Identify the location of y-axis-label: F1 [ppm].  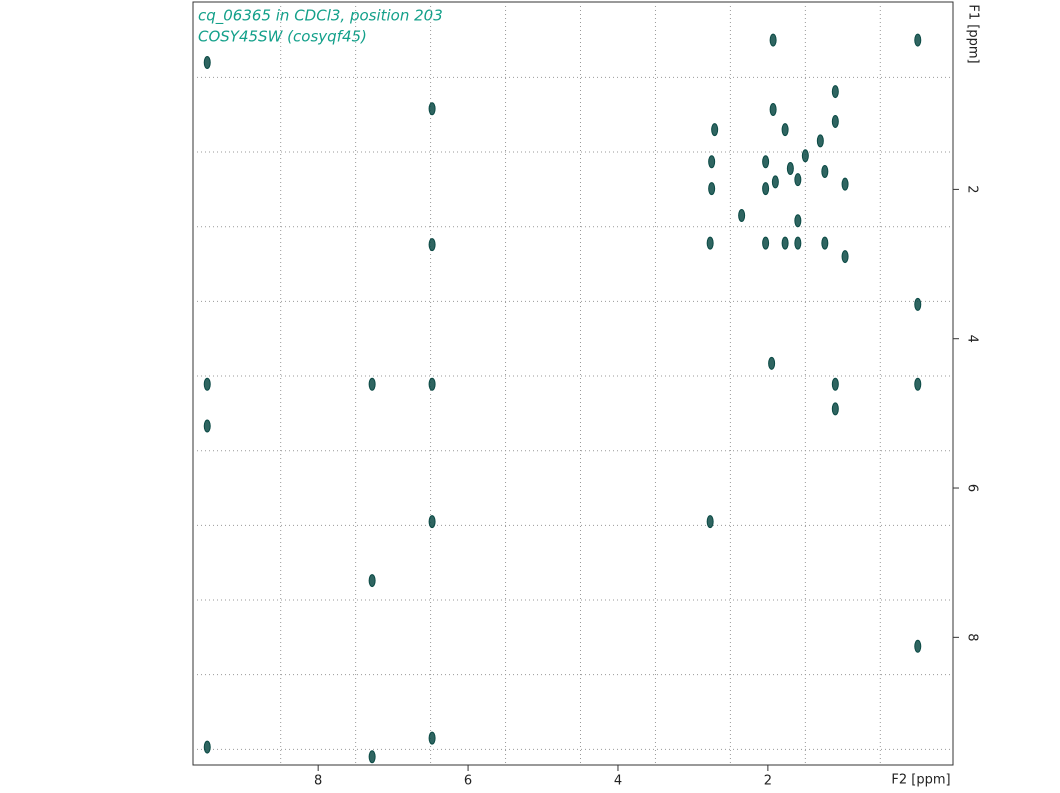
(973, 33).